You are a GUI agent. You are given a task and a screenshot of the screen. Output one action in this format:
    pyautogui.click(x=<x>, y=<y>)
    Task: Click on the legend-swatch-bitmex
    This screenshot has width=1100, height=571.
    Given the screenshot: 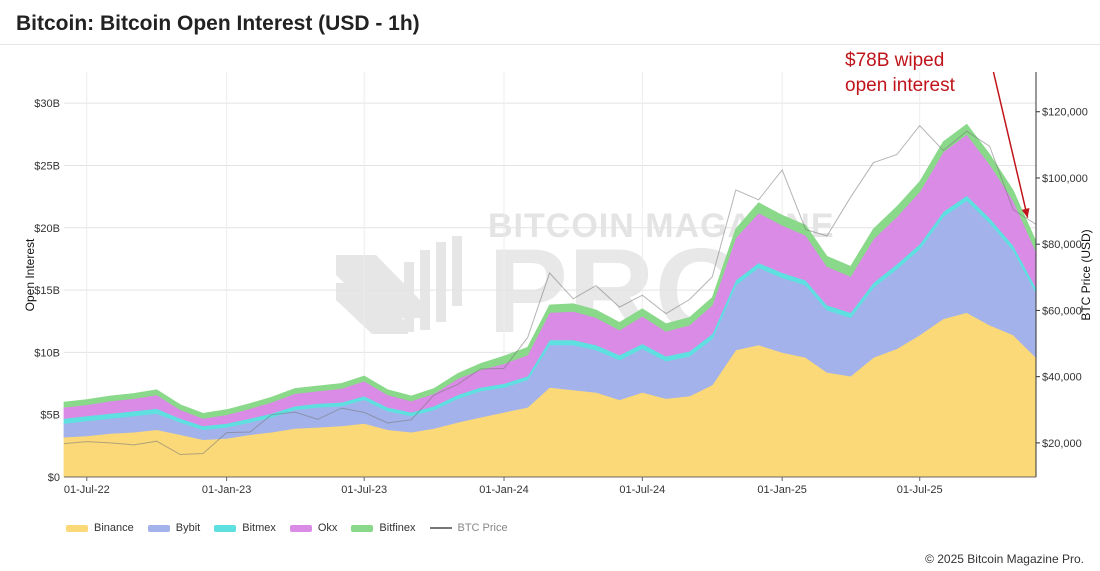 What is the action you would take?
    pyautogui.click(x=225, y=528)
    